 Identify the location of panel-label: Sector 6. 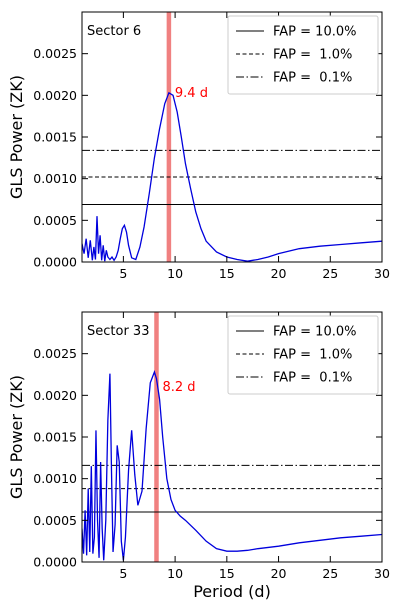
(114, 31).